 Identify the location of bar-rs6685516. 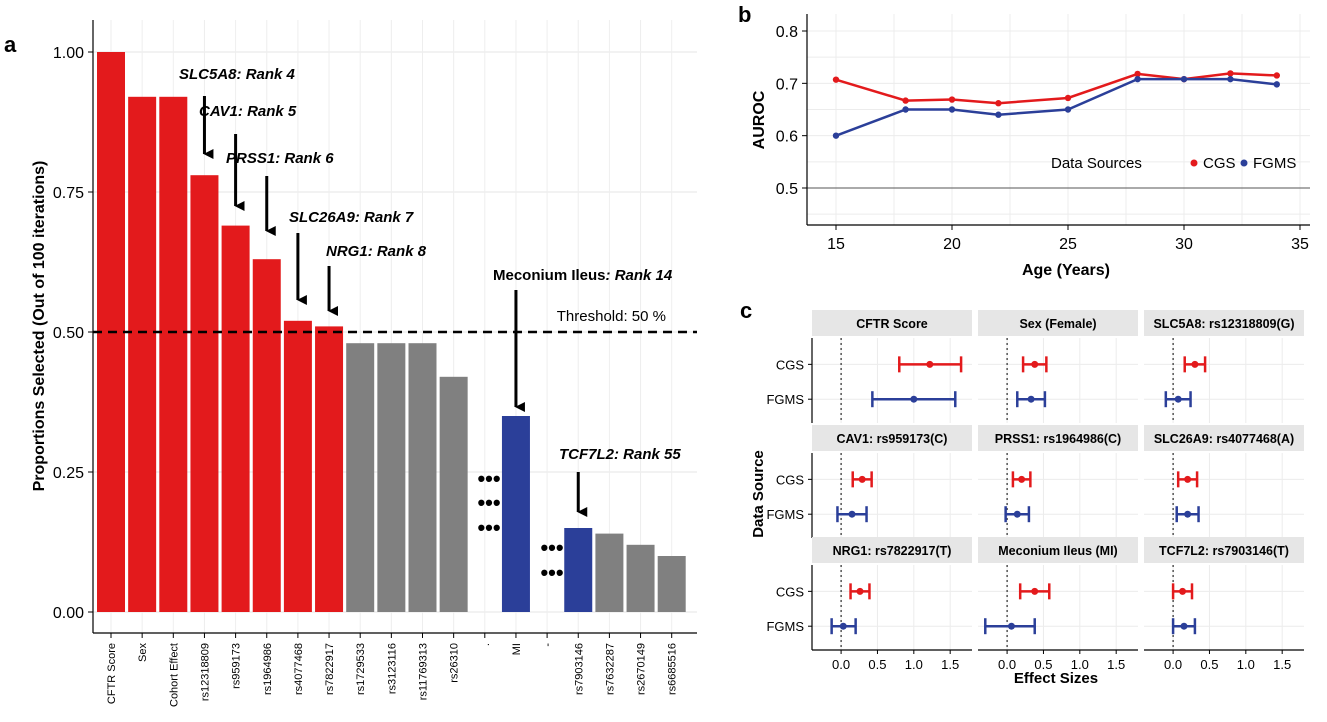
(671, 584).